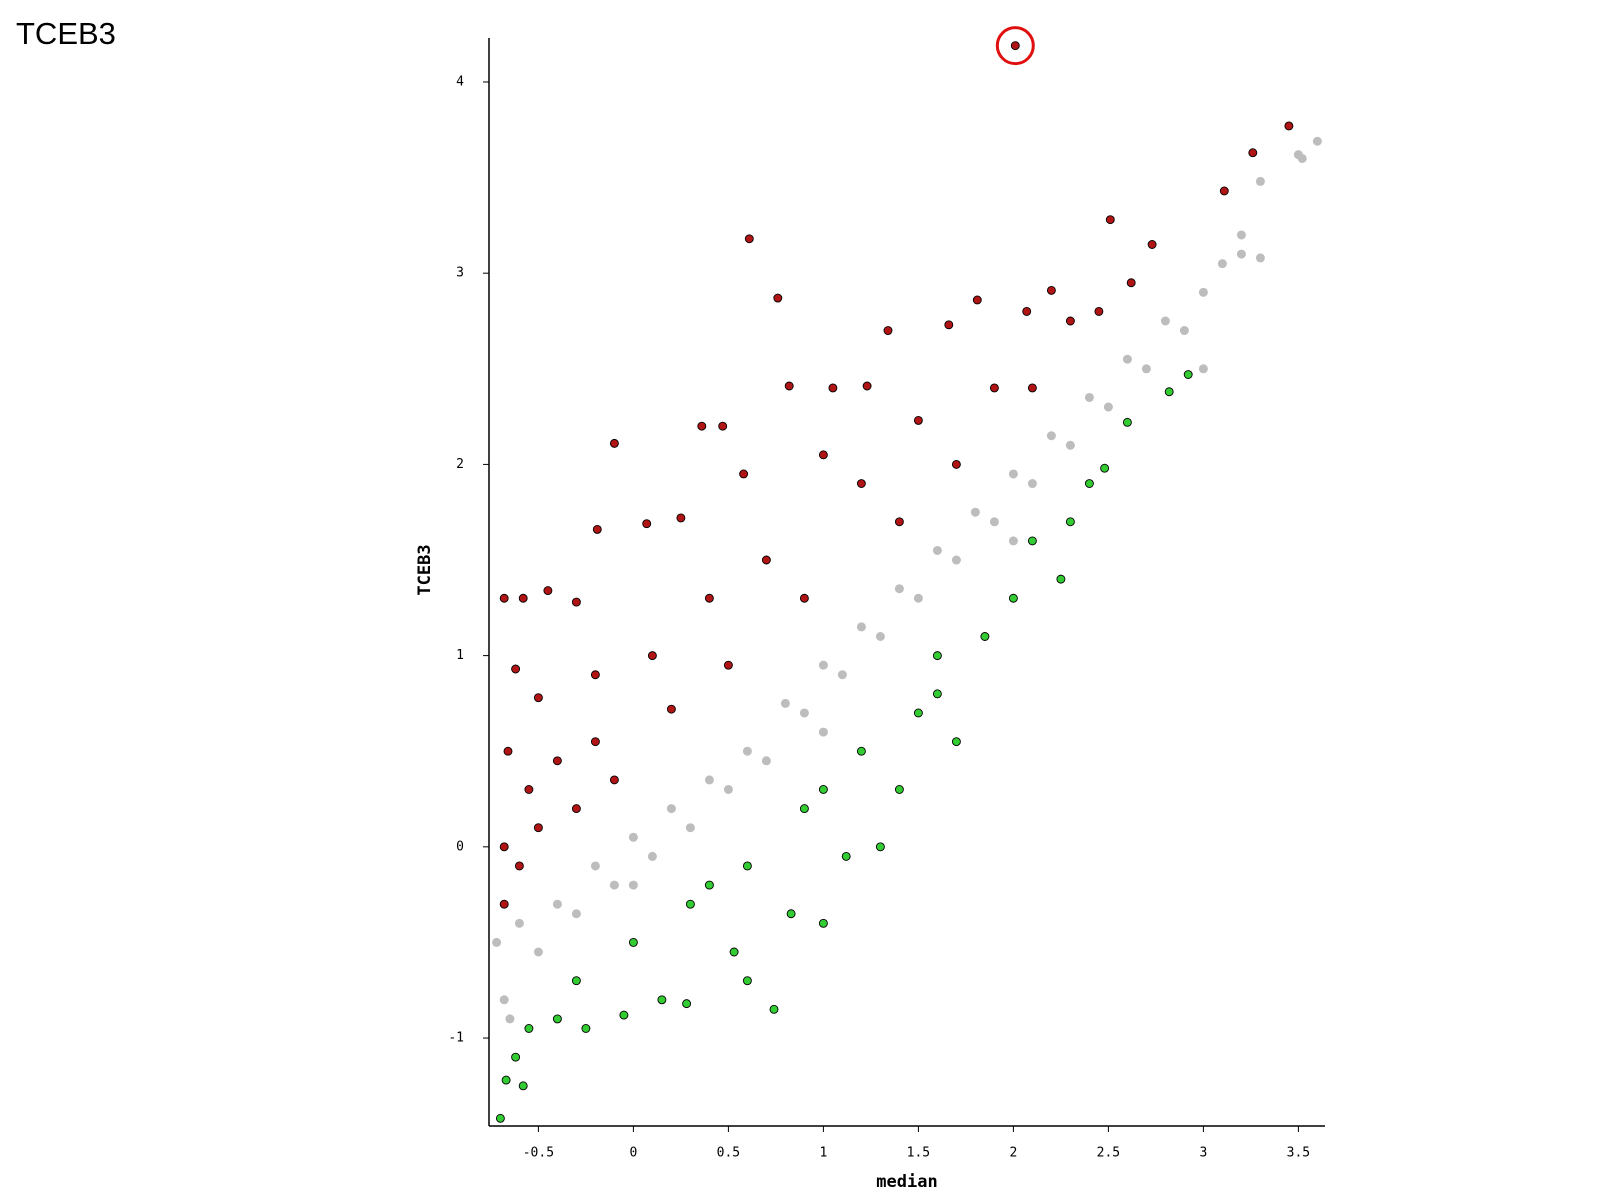 The width and height of the screenshot is (1600, 1200). What do you see at coordinates (1108, 1153) in the screenshot?
I see `x-tick-label: 2.5` at bounding box center [1108, 1153].